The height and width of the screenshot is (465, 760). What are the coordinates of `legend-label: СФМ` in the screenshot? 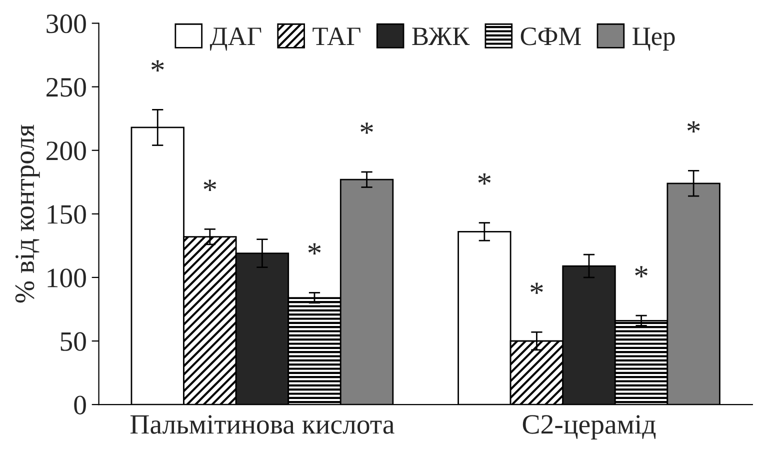 It's located at (550, 36).